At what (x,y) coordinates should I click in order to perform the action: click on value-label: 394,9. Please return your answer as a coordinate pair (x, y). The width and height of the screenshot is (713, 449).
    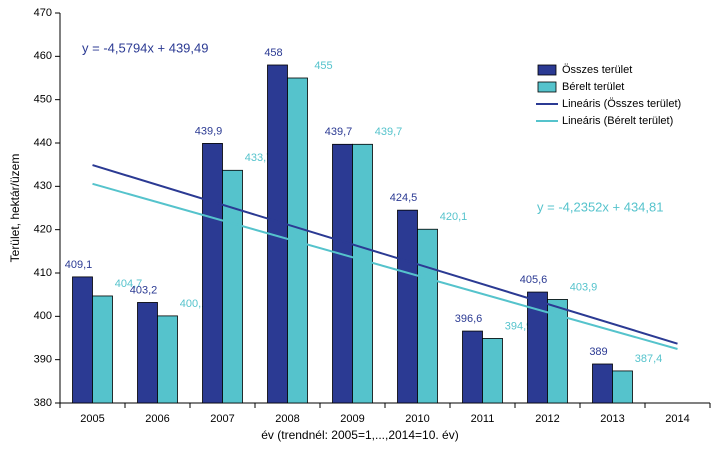
    Looking at the image, I should click on (519, 326).